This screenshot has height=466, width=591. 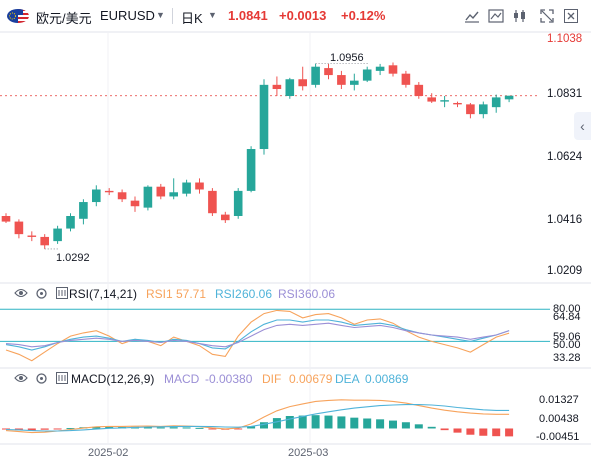 What do you see at coordinates (320, 294) in the screenshot?
I see `rsi3-value: 60.06` at bounding box center [320, 294].